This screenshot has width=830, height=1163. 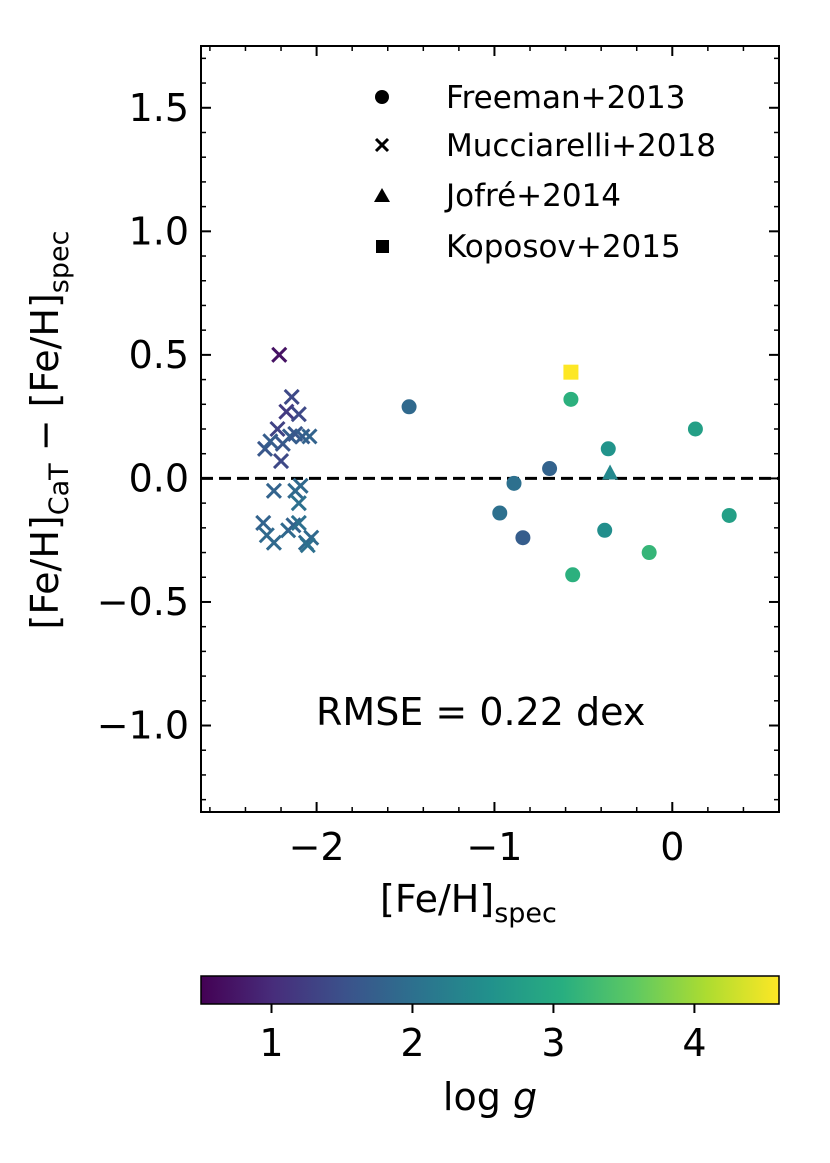 What do you see at coordinates (494, 847) in the screenshot?
I see `x-tick-label: −1` at bounding box center [494, 847].